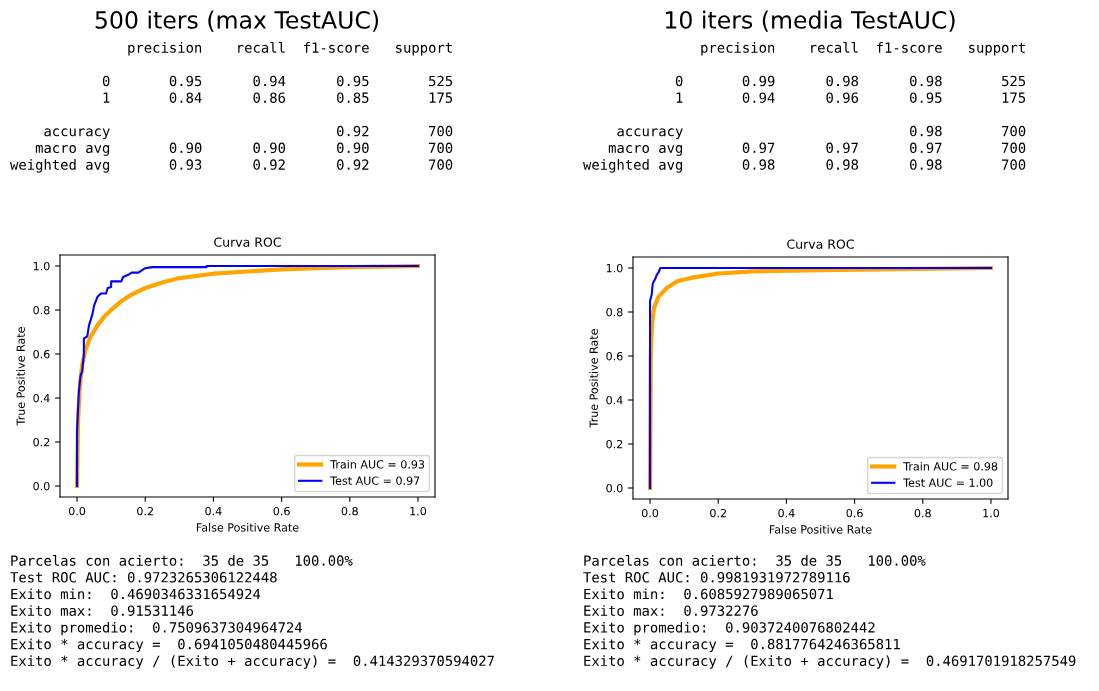 Image resolution: width=1099 pixels, height=691 pixels. I want to click on text: 500 iters (max TestAUC), so click(237, 21).